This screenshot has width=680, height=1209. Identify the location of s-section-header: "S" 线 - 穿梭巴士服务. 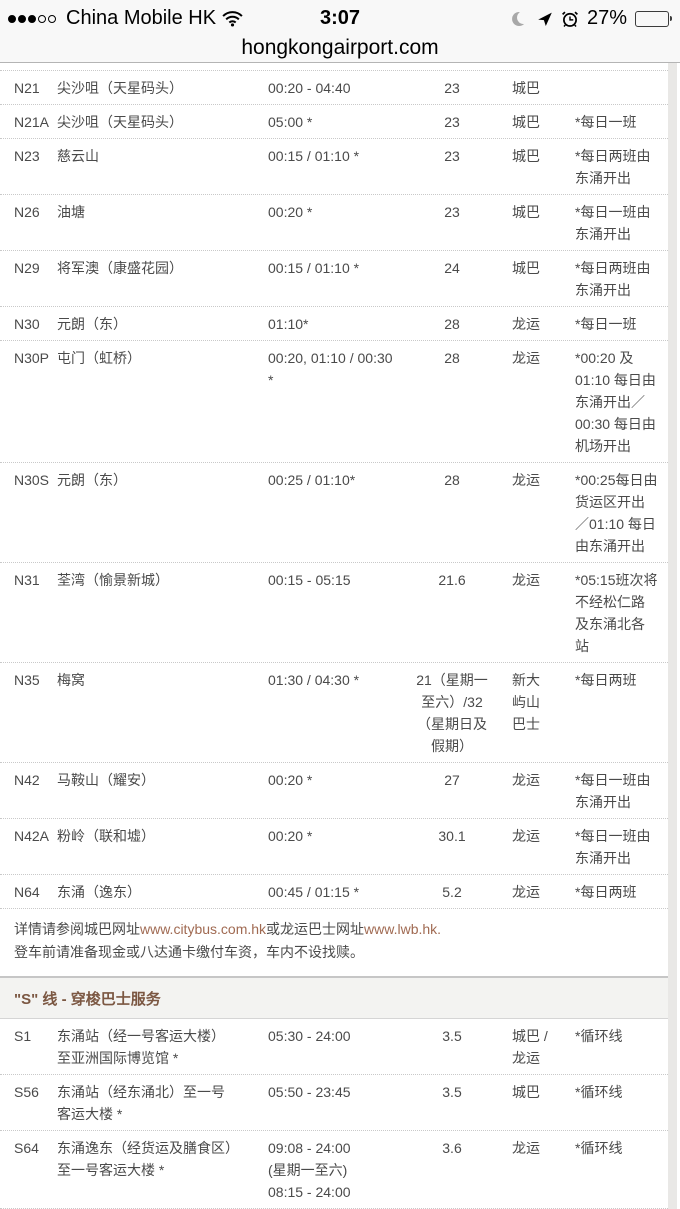
(334, 997).